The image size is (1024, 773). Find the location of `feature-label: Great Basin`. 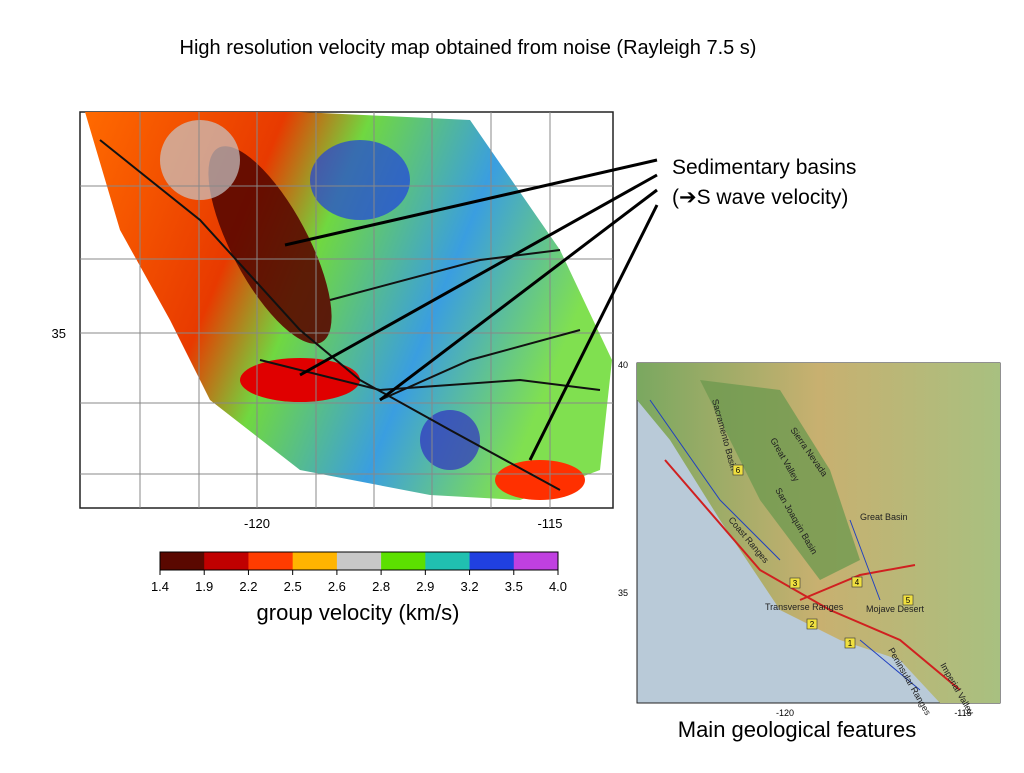

feature-label: Great Basin is located at coordinates (884, 517).